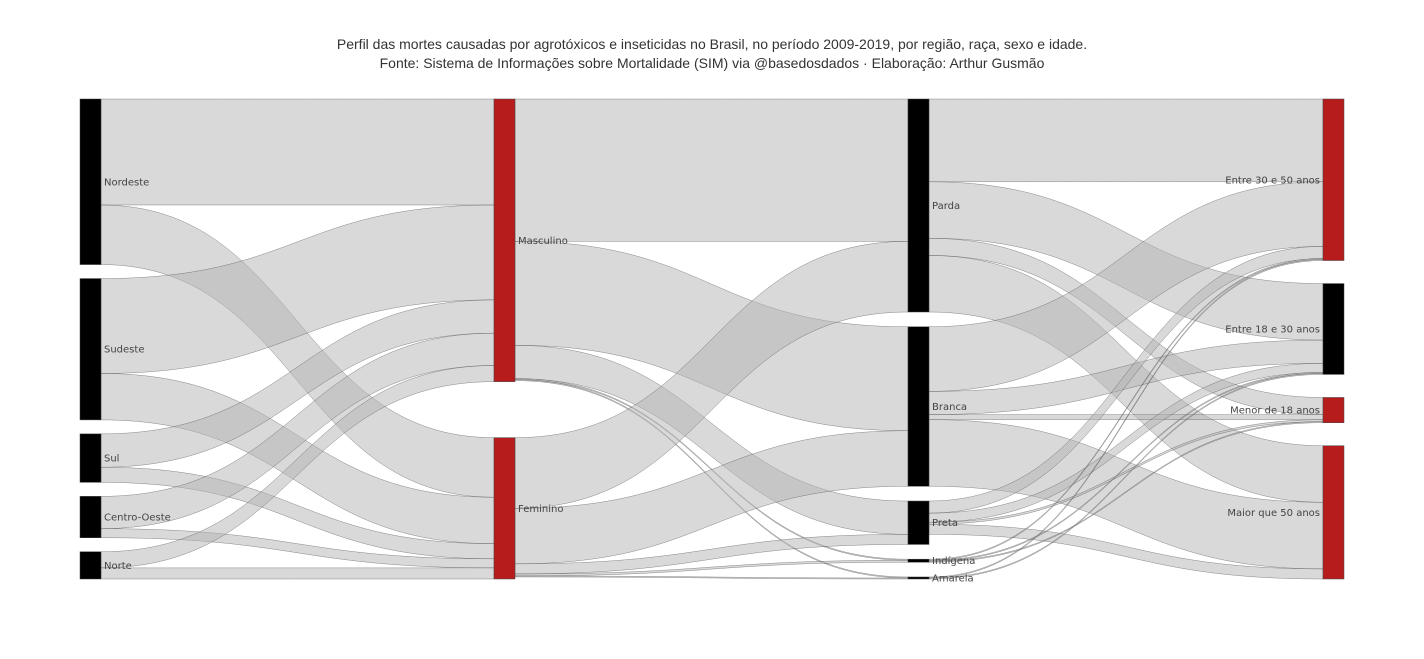  I want to click on link-masculino-to-parda, so click(711, 170).